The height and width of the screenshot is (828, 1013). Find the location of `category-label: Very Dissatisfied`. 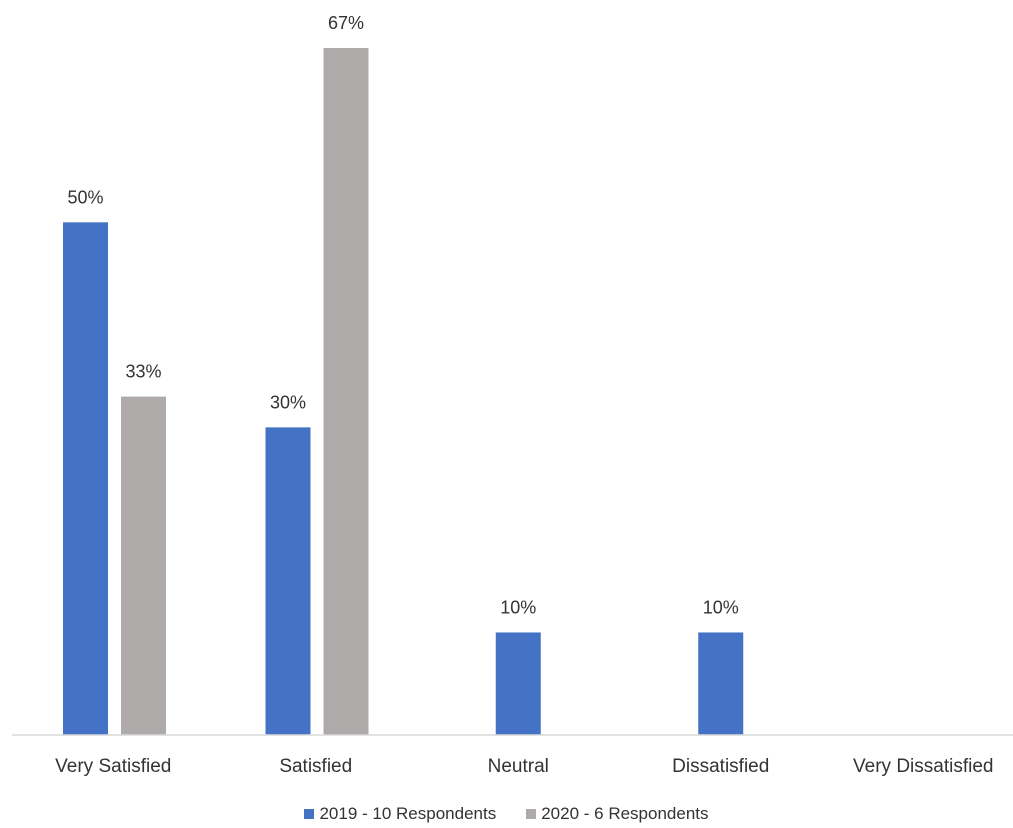

category-label: Very Dissatisfied is located at coordinates (923, 766).